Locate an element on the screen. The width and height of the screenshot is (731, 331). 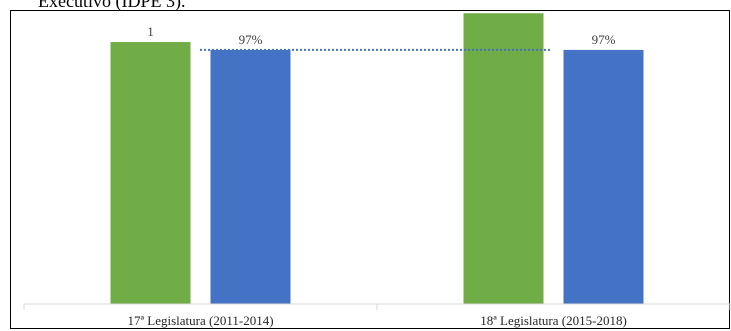
bar-series2-cat1 is located at coordinates (250, 177).